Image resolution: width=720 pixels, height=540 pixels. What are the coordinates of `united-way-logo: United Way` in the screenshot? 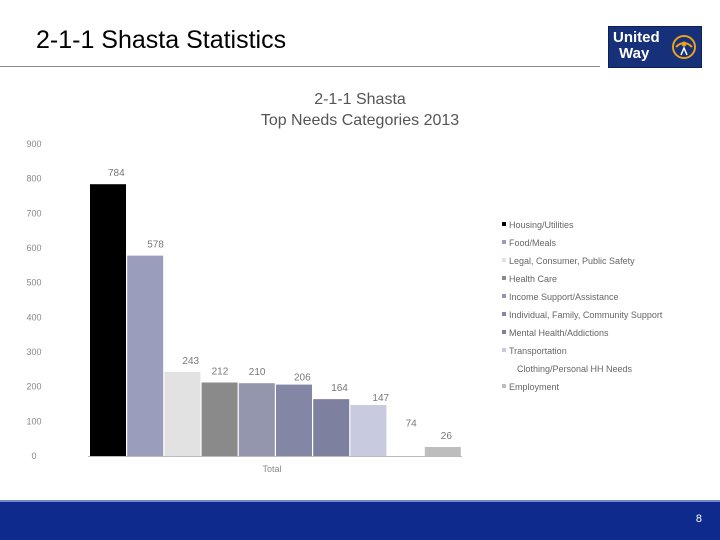 It's located at (655, 47).